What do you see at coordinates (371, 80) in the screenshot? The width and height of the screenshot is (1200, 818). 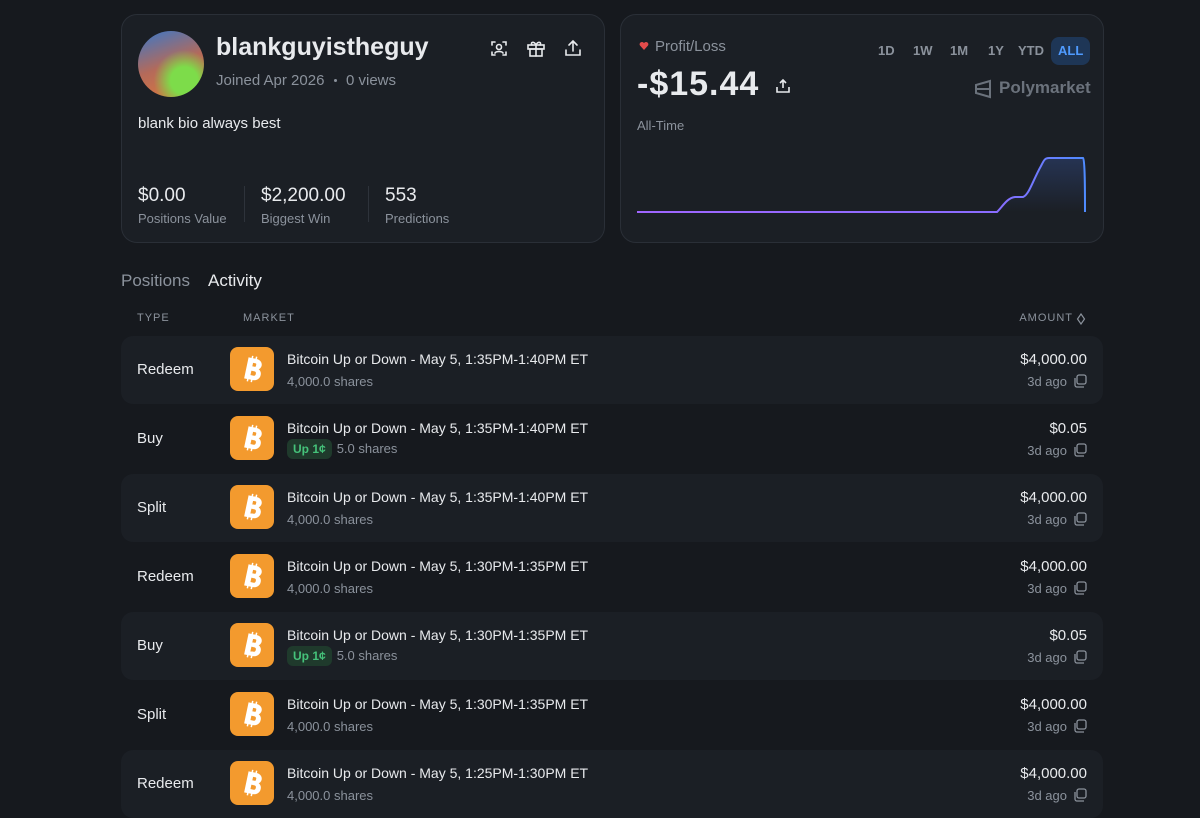 I see `views: 0 views` at bounding box center [371, 80].